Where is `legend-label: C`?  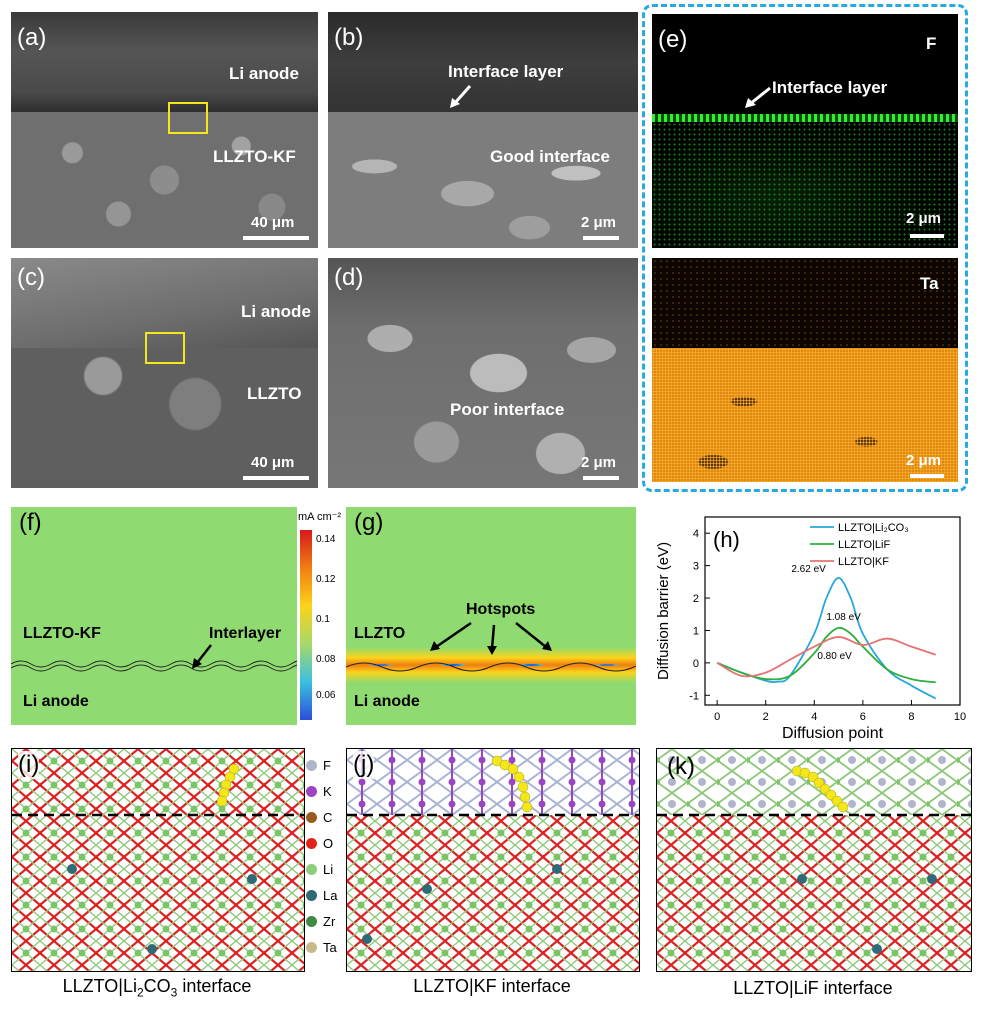
legend-label: C is located at coordinates (328, 817).